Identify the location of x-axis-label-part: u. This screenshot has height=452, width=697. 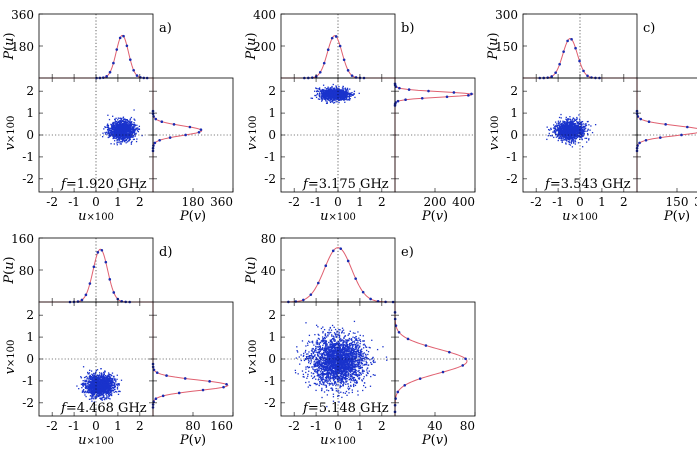
(82, 216).